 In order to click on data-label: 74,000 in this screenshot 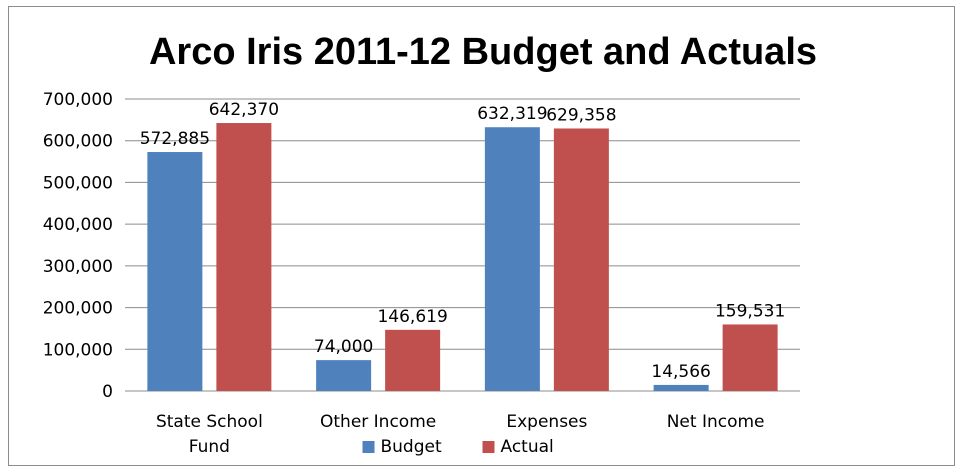, I will do `click(343, 347)`.